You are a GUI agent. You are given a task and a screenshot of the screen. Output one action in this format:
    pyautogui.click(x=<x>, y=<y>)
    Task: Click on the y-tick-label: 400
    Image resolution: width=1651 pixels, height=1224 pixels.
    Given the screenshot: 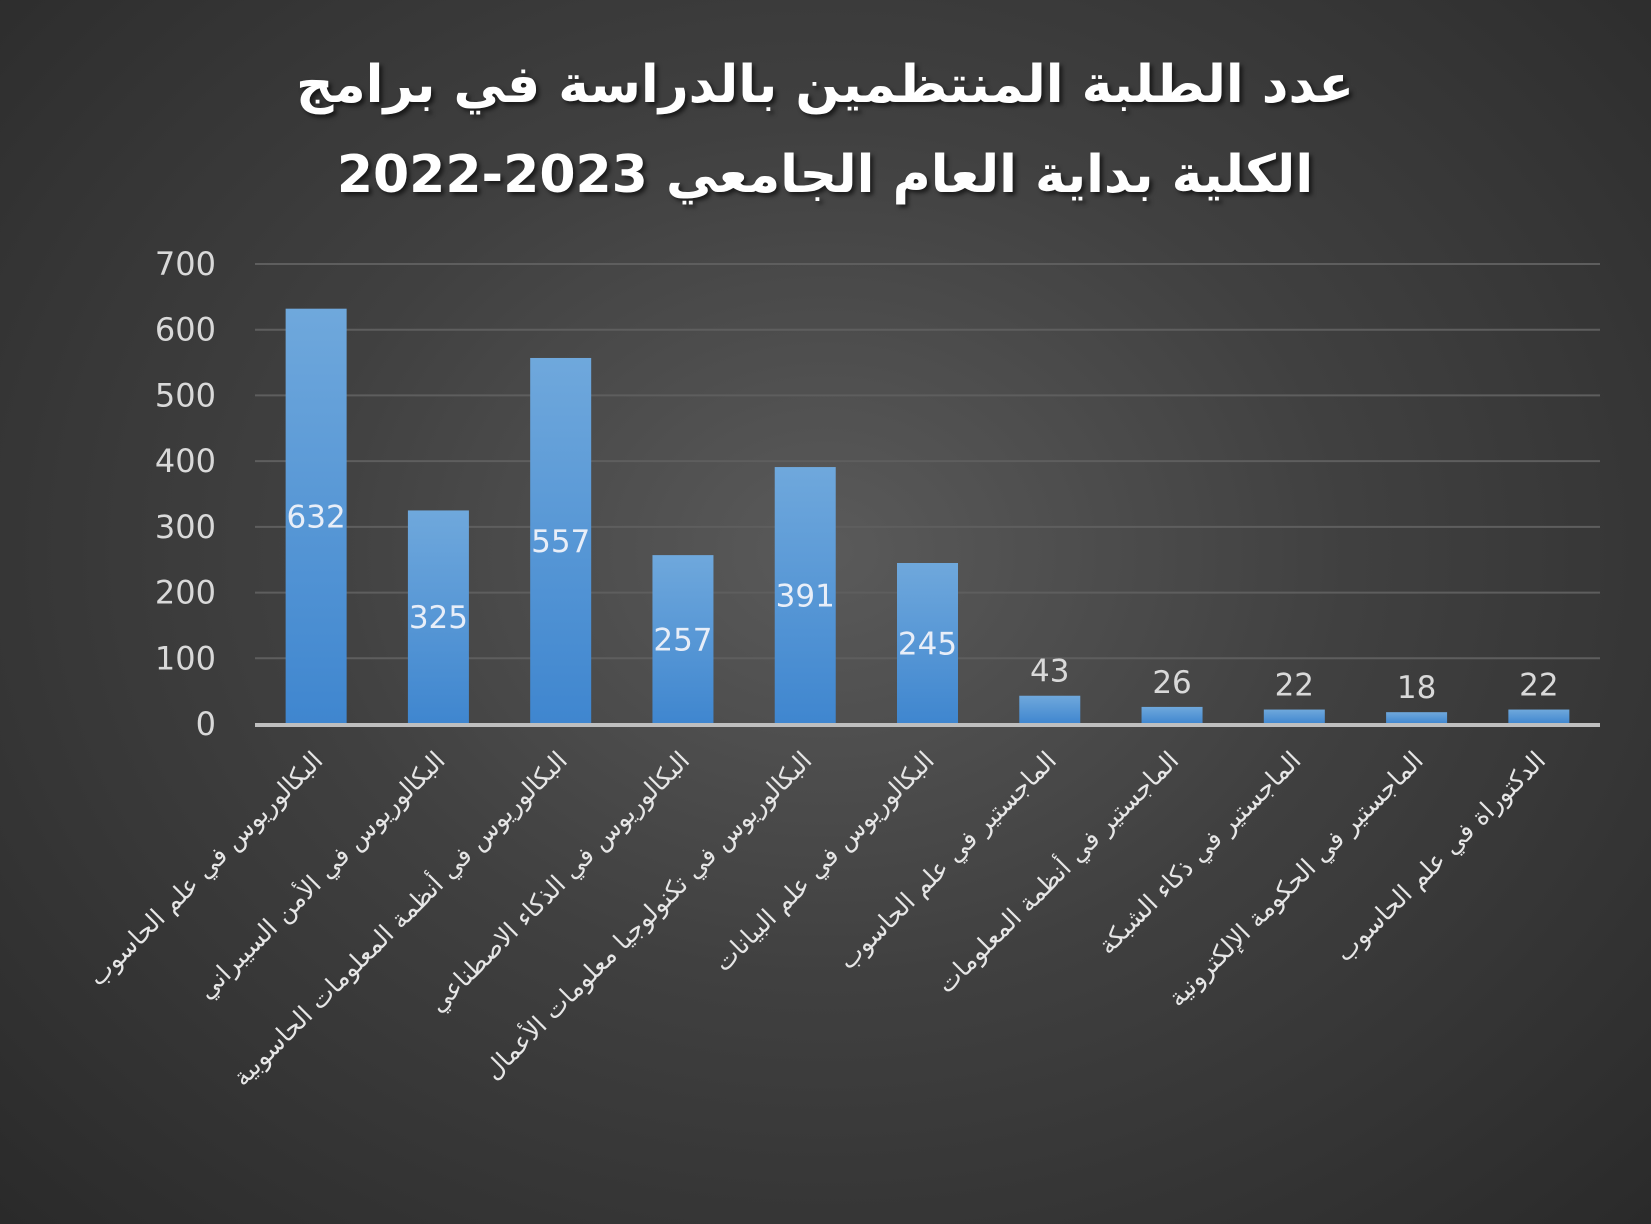 What is the action you would take?
    pyautogui.click(x=185, y=461)
    